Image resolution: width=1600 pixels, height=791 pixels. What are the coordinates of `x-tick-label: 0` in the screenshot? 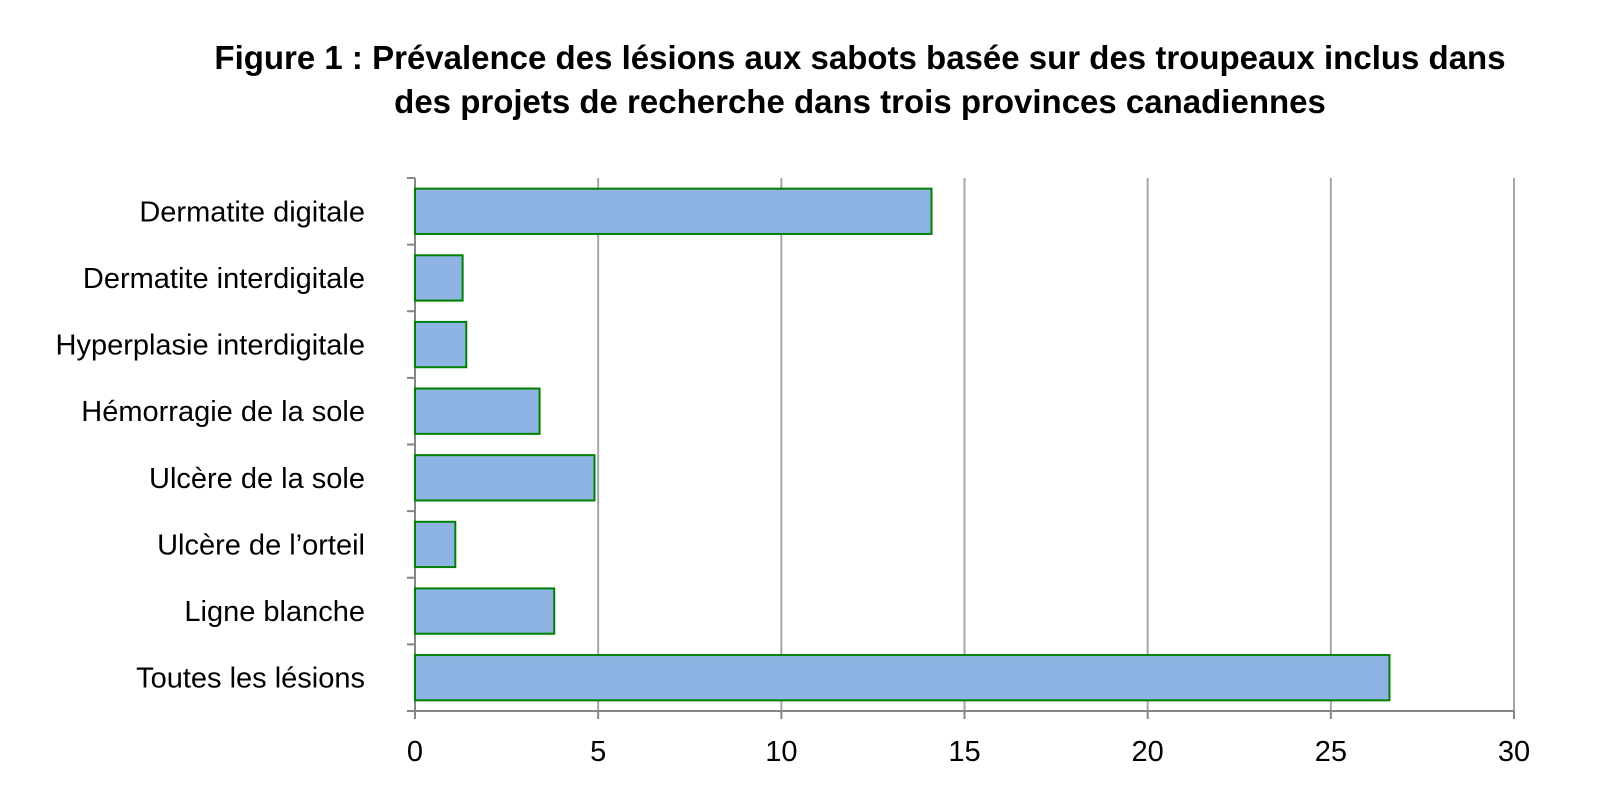 It's located at (415, 752).